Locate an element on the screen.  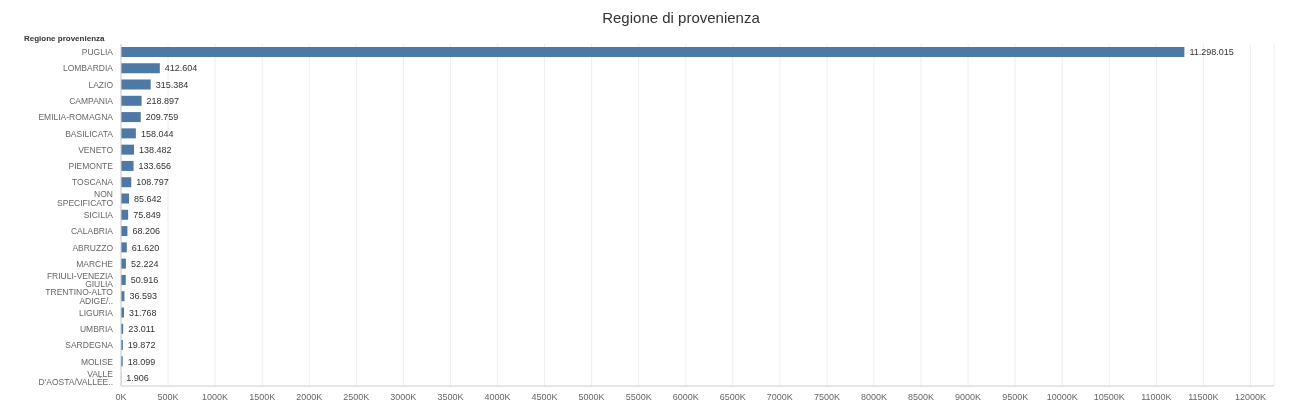
data-label: 52.224 is located at coordinates (144, 263).